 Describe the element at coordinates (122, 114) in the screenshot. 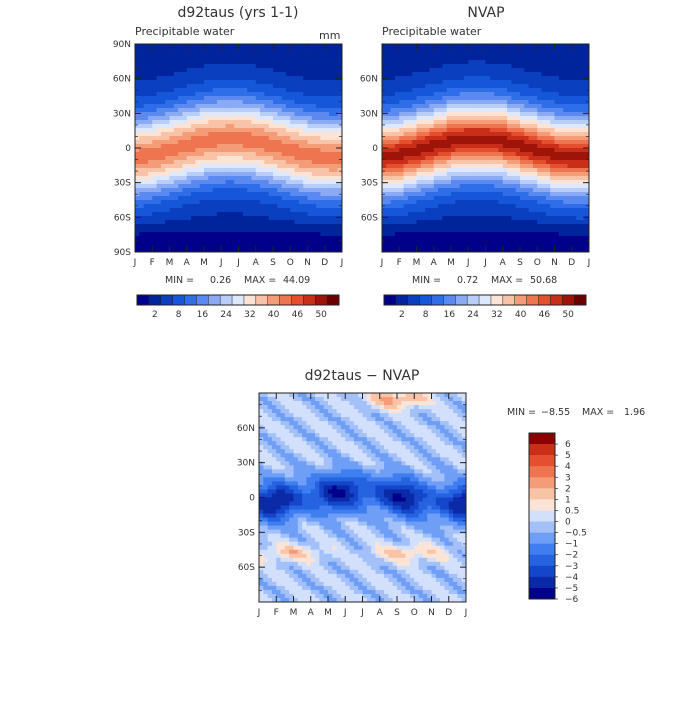

I see `y-tick-label: 30N` at that location.